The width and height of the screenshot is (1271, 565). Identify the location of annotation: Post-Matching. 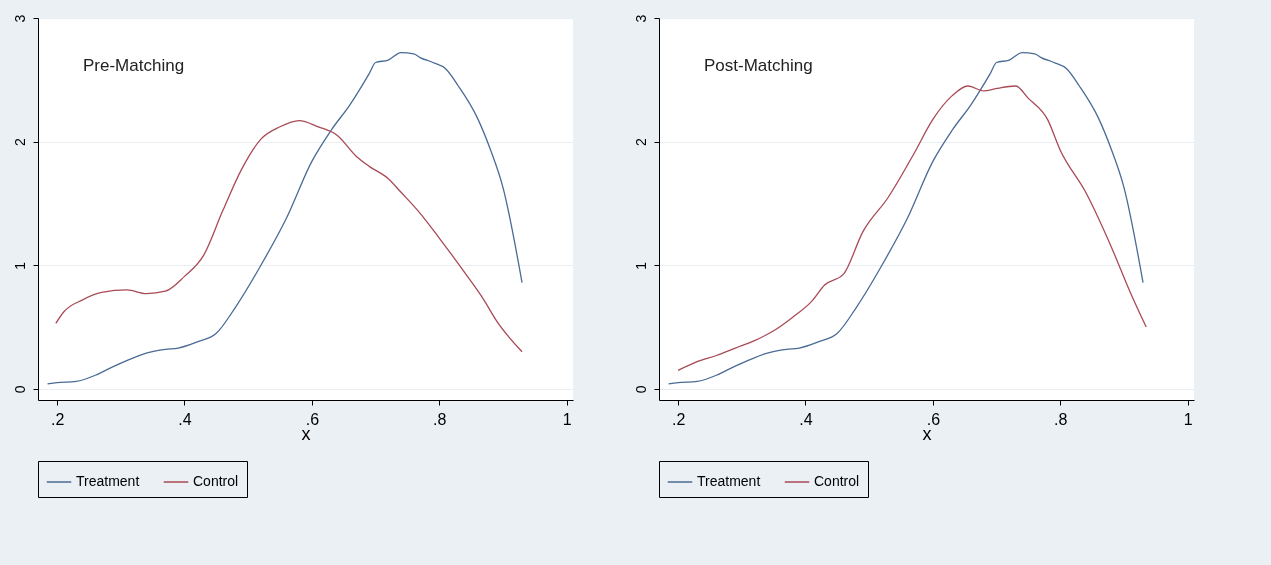
(758, 65).